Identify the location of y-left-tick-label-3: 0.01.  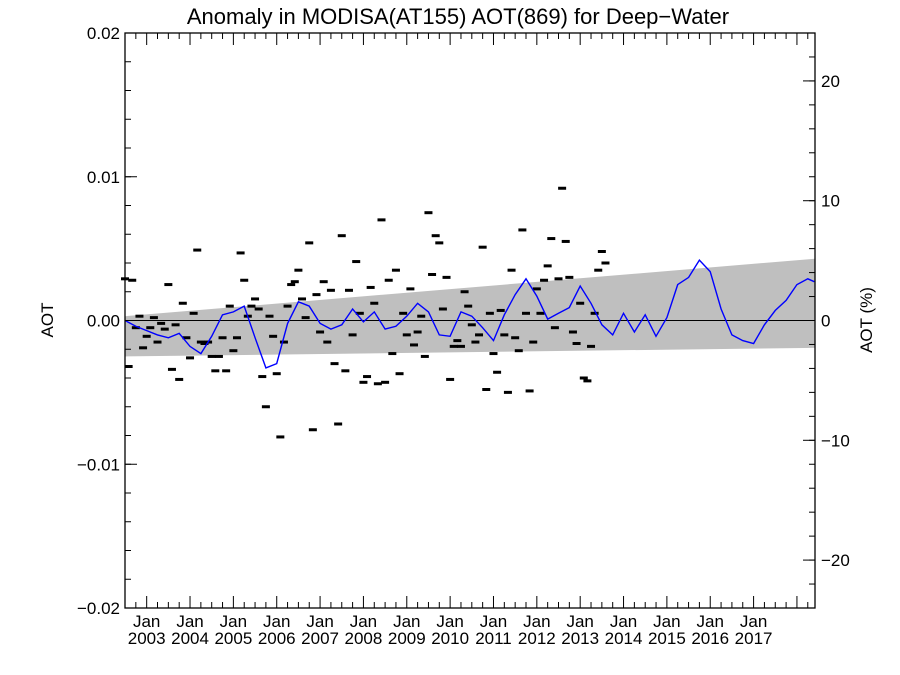
(103, 177).